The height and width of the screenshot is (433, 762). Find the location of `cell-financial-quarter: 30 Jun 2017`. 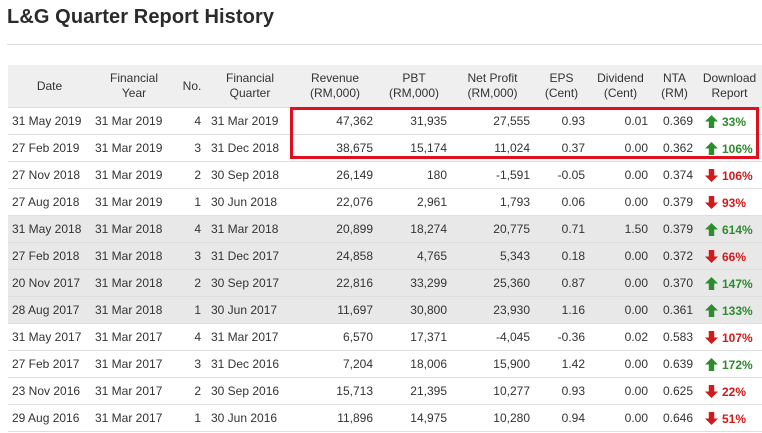

cell-financial-quarter: 30 Jun 2017 is located at coordinates (250, 310).